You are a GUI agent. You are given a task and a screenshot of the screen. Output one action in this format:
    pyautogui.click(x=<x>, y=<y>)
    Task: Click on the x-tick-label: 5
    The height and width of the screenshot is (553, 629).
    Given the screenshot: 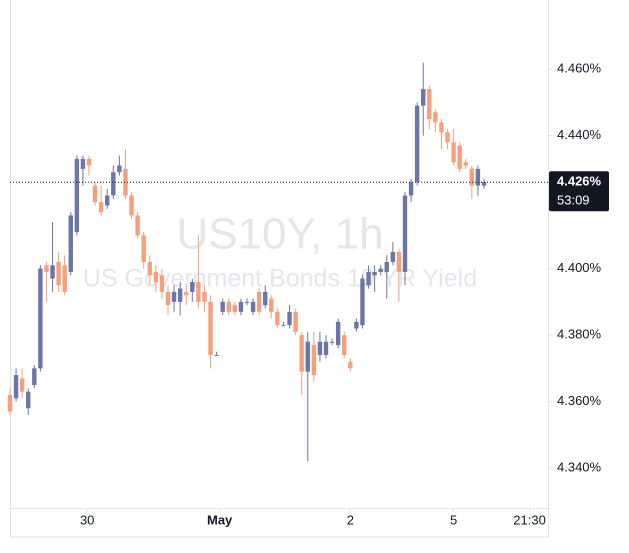 What is the action you would take?
    pyautogui.click(x=453, y=519)
    